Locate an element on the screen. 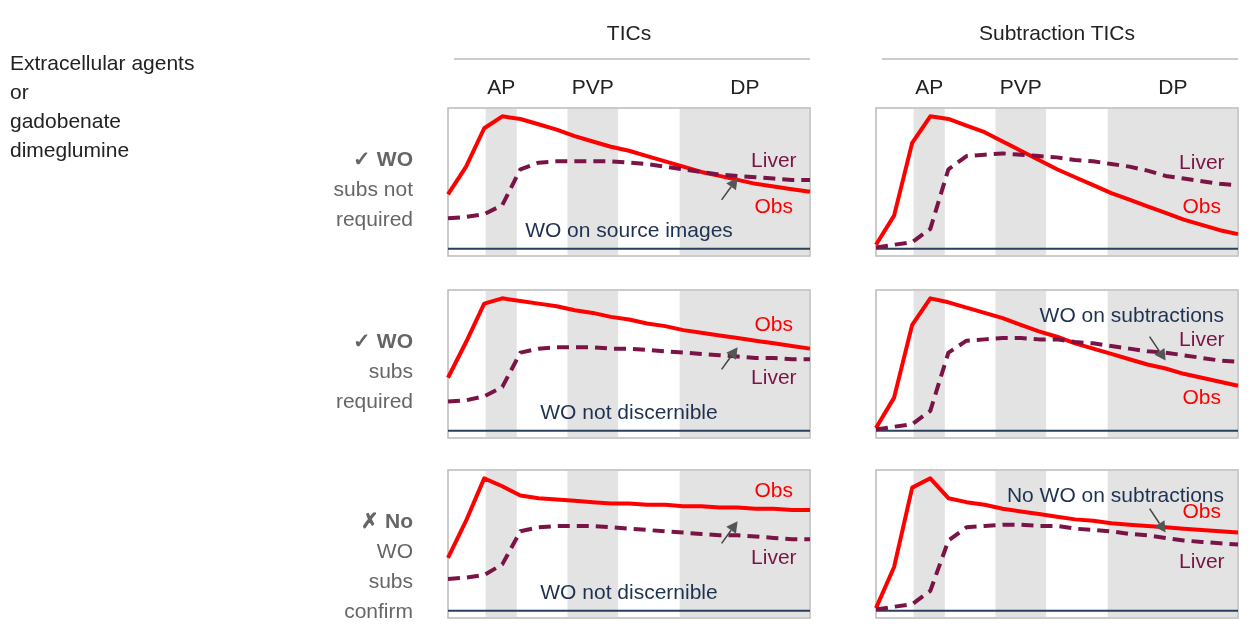  chart-title: TICs is located at coordinates (629, 32).